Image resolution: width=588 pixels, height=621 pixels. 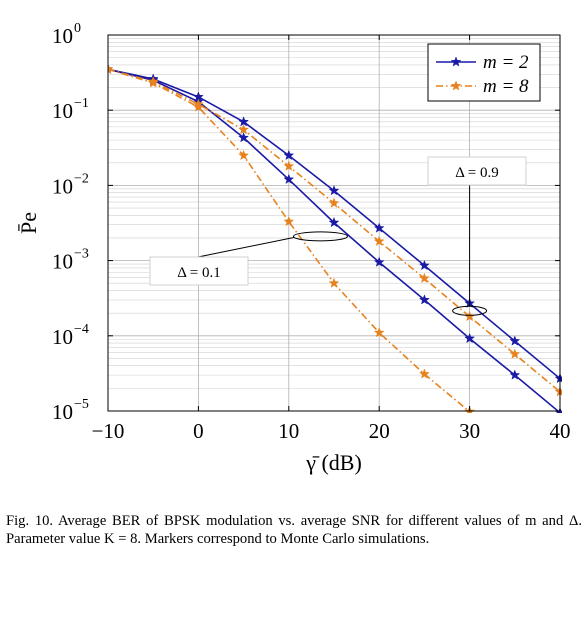 I want to click on legend: m = 2 m = 8, so click(x=484, y=72).